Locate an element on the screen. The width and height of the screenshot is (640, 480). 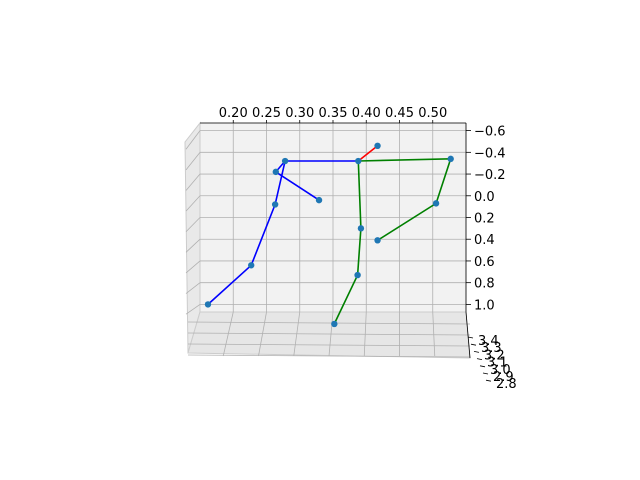
y-tick-label: 0.0 is located at coordinates (484, 197).